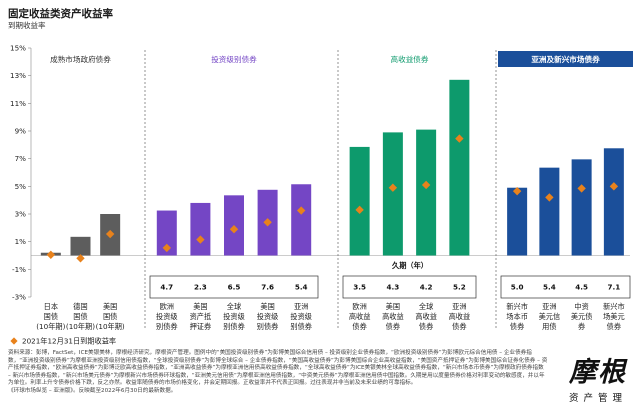 The width and height of the screenshot is (640, 420). What do you see at coordinates (614, 306) in the screenshot?
I see `category-label: 新兴市` at bounding box center [614, 306].